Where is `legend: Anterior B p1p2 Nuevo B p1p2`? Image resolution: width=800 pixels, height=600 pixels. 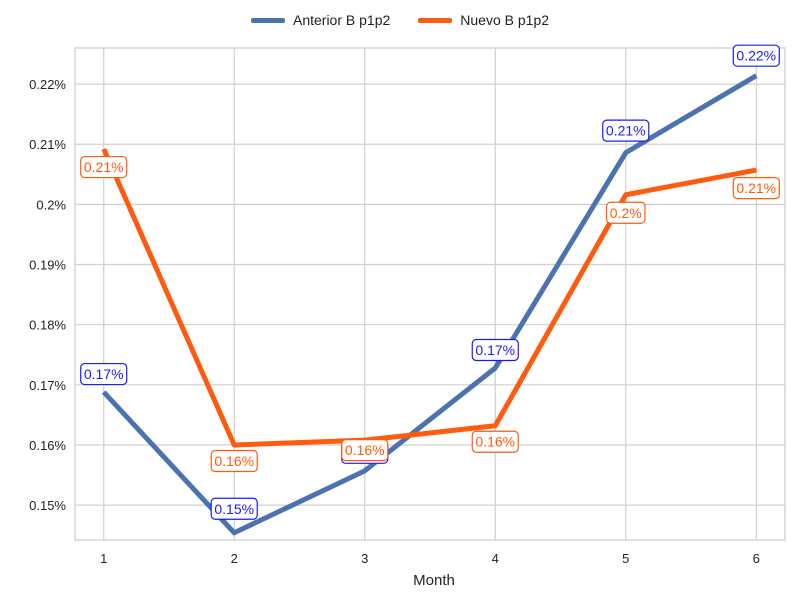 legend: Anterior B p1p2 Nuevo B p1p2 is located at coordinates (400, 20).